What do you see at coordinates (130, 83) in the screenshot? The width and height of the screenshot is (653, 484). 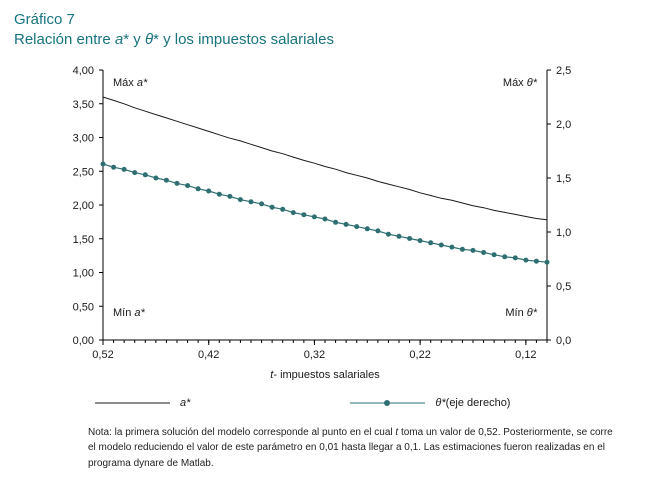 I see `annotation-top-left: Máx a*` at bounding box center [130, 83].